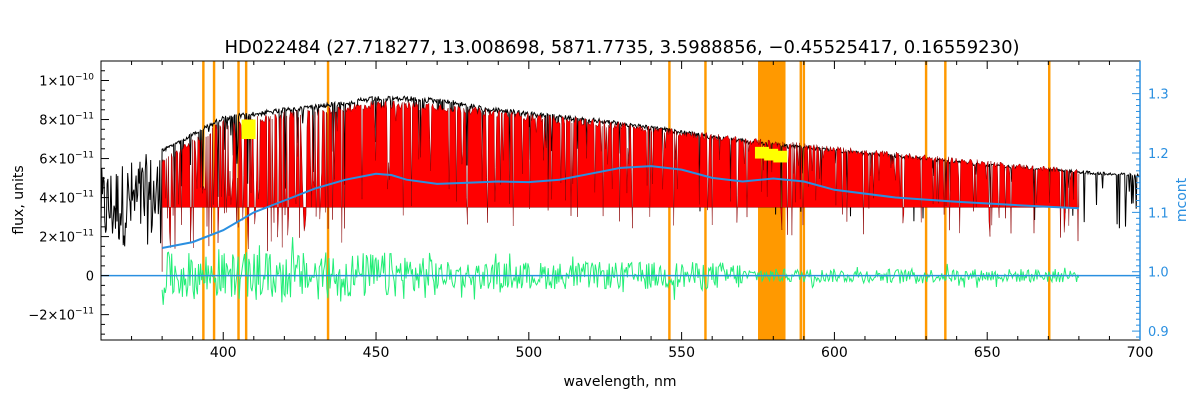 This screenshot has width=1200, height=400. I want to click on y-tick-label: 1×10⁻¹⁰, so click(66, 81).